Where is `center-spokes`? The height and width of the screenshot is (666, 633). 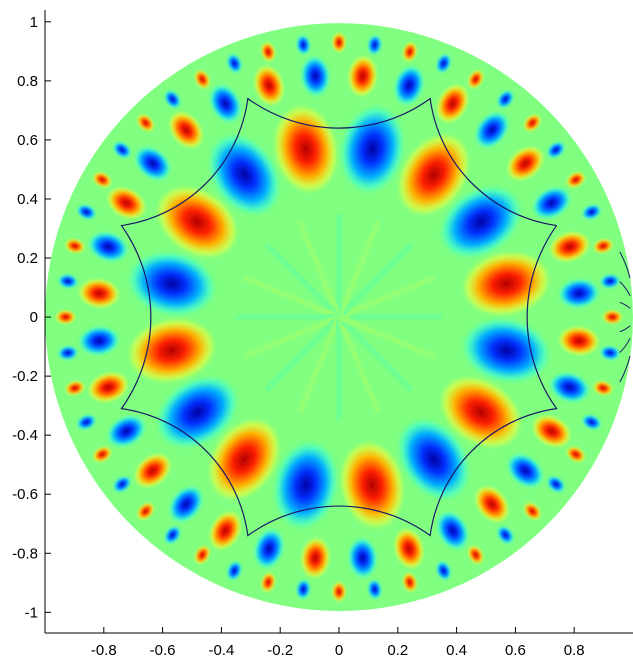
center-spokes is located at coordinates (339, 317).